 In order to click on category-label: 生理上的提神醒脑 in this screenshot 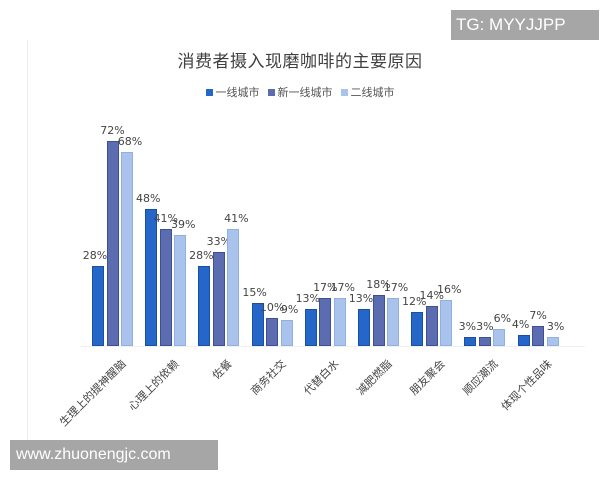, I will do `click(93, 393)`.